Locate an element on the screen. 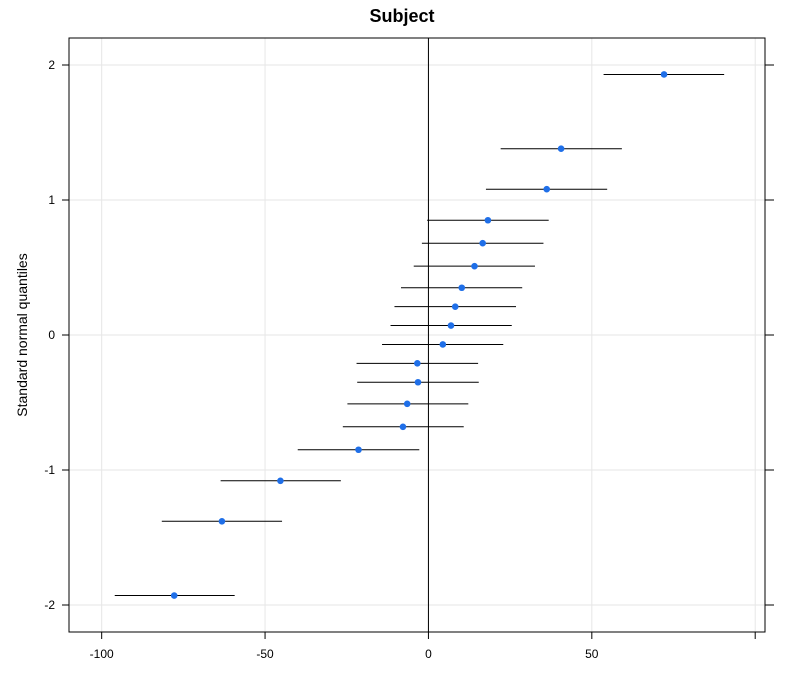 The width and height of the screenshot is (804, 696). x-tick-labels: -100 -50 0 50 is located at coordinates (344, 654).